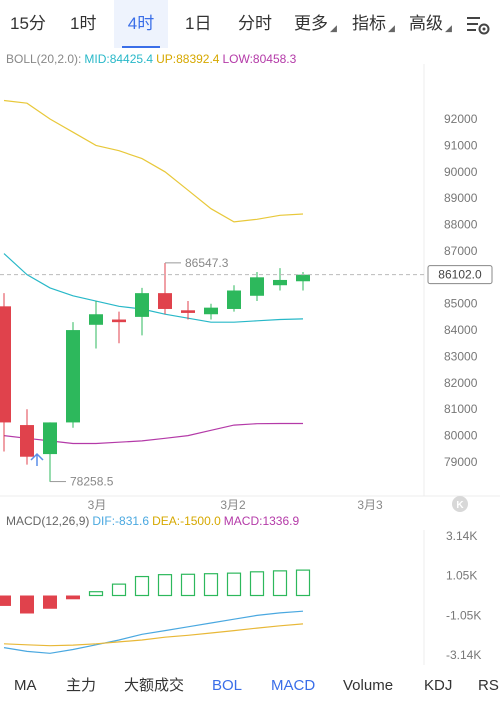 Image resolution: width=500 pixels, height=706 pixels. I want to click on logo-icon, so click(460, 504).